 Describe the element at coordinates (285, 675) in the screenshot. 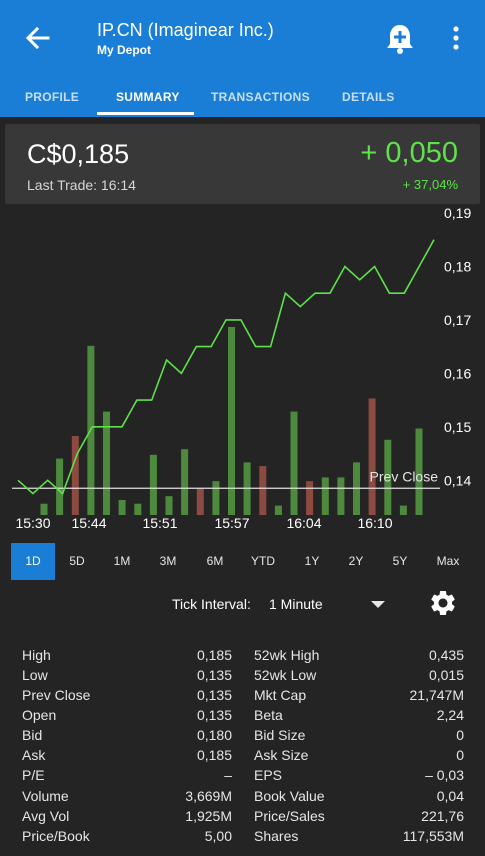

I see `stat-label: 52wk Low` at that location.